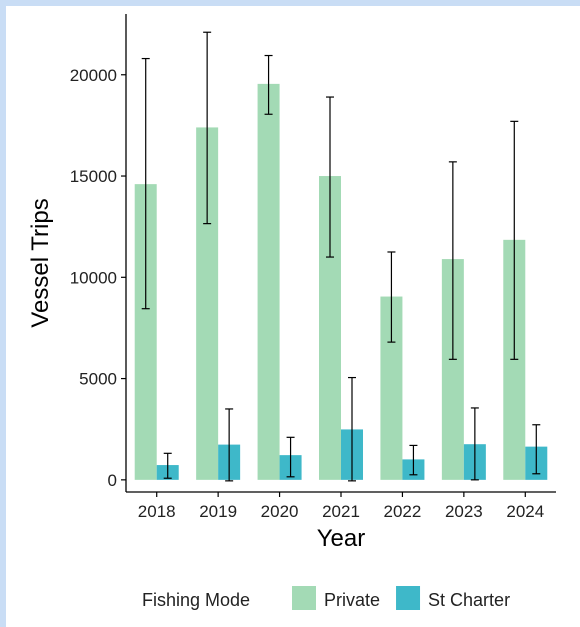  Describe the element at coordinates (280, 511) in the screenshot. I see `x-tick-label: 2020` at that location.